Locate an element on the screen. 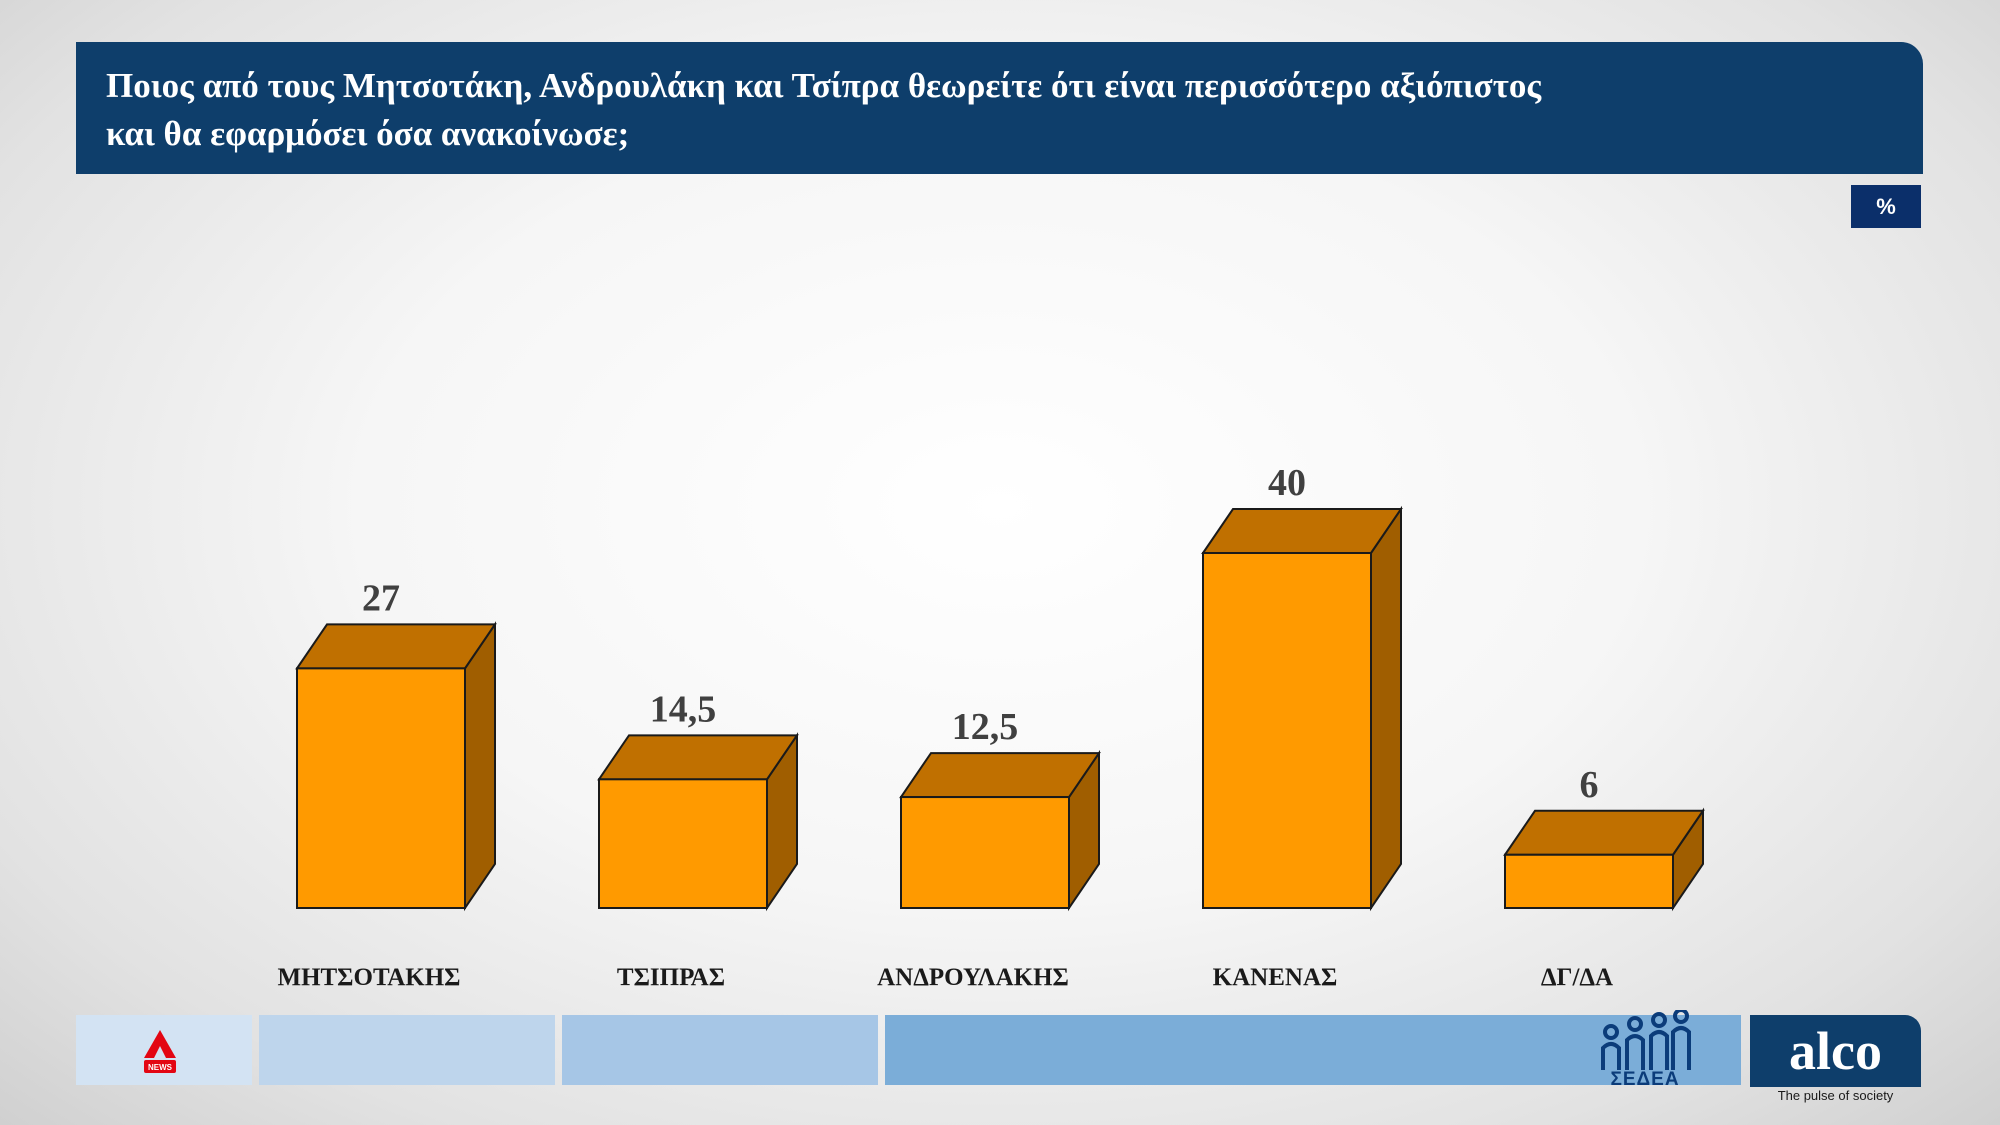  category-label-0: ΜΗΤΣΟΤΑΚΗΣ is located at coordinates (368, 977).